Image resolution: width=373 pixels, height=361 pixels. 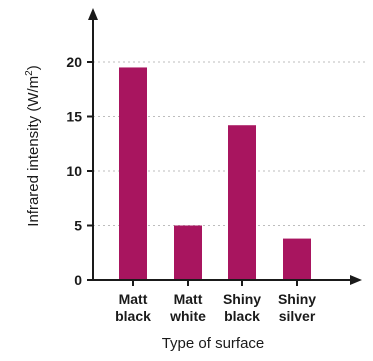 I want to click on y-tick-label: 0, so click(x=78, y=280).